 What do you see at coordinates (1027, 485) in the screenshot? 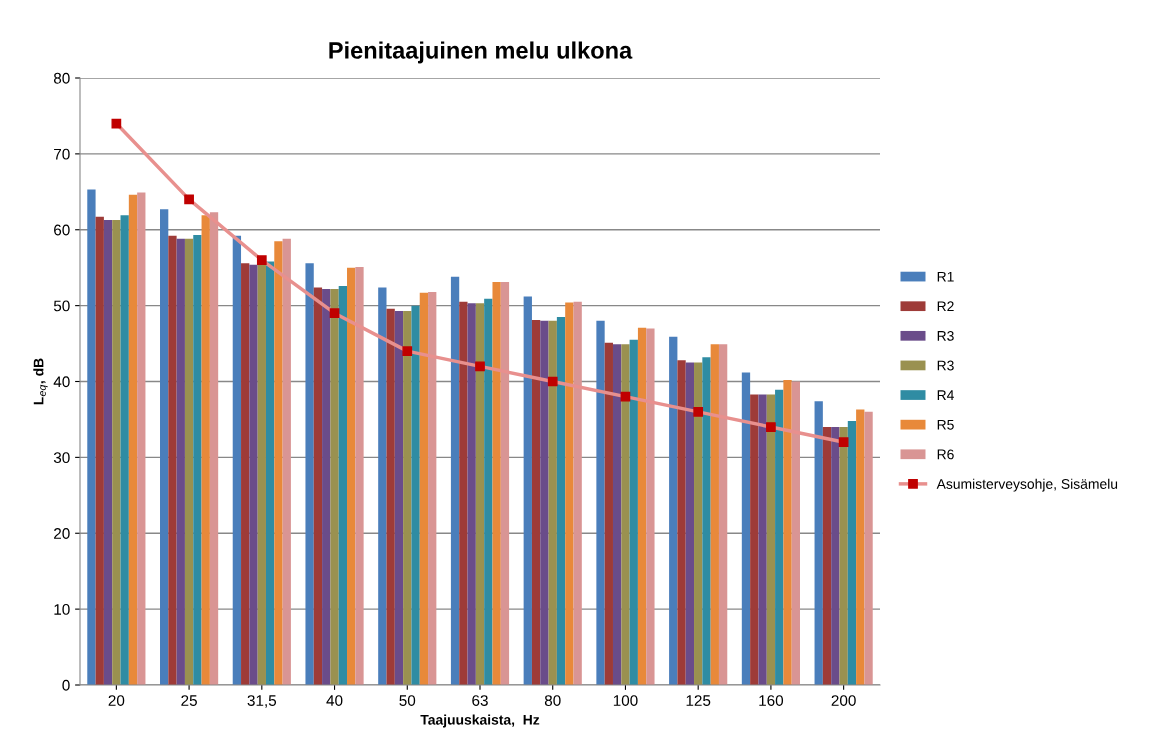
I see `legend-label: Asumisterveysohje, Sisämelu` at bounding box center [1027, 485].